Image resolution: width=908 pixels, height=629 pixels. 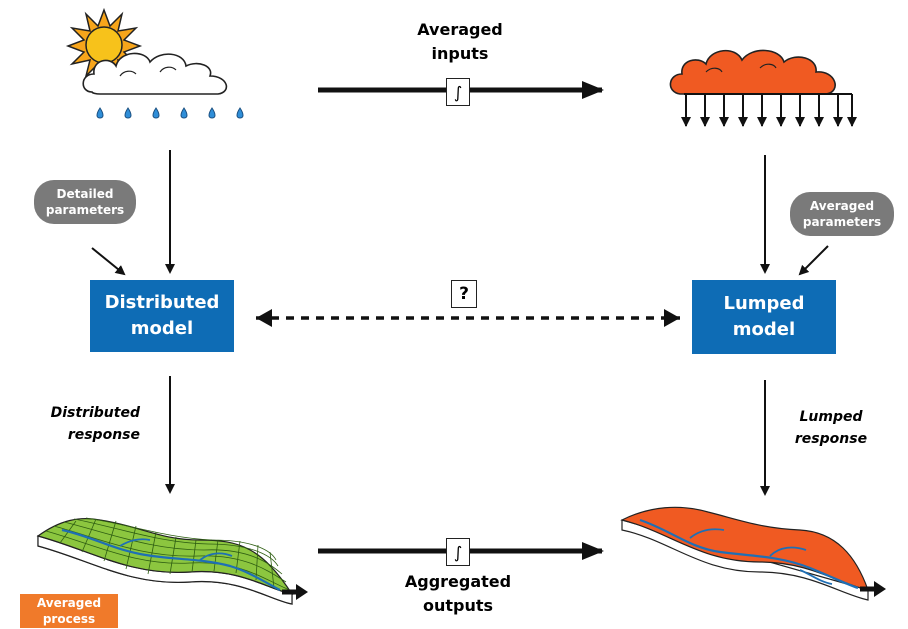 What do you see at coordinates (69, 619) in the screenshot?
I see `averaged-process-line2: process` at bounding box center [69, 619].